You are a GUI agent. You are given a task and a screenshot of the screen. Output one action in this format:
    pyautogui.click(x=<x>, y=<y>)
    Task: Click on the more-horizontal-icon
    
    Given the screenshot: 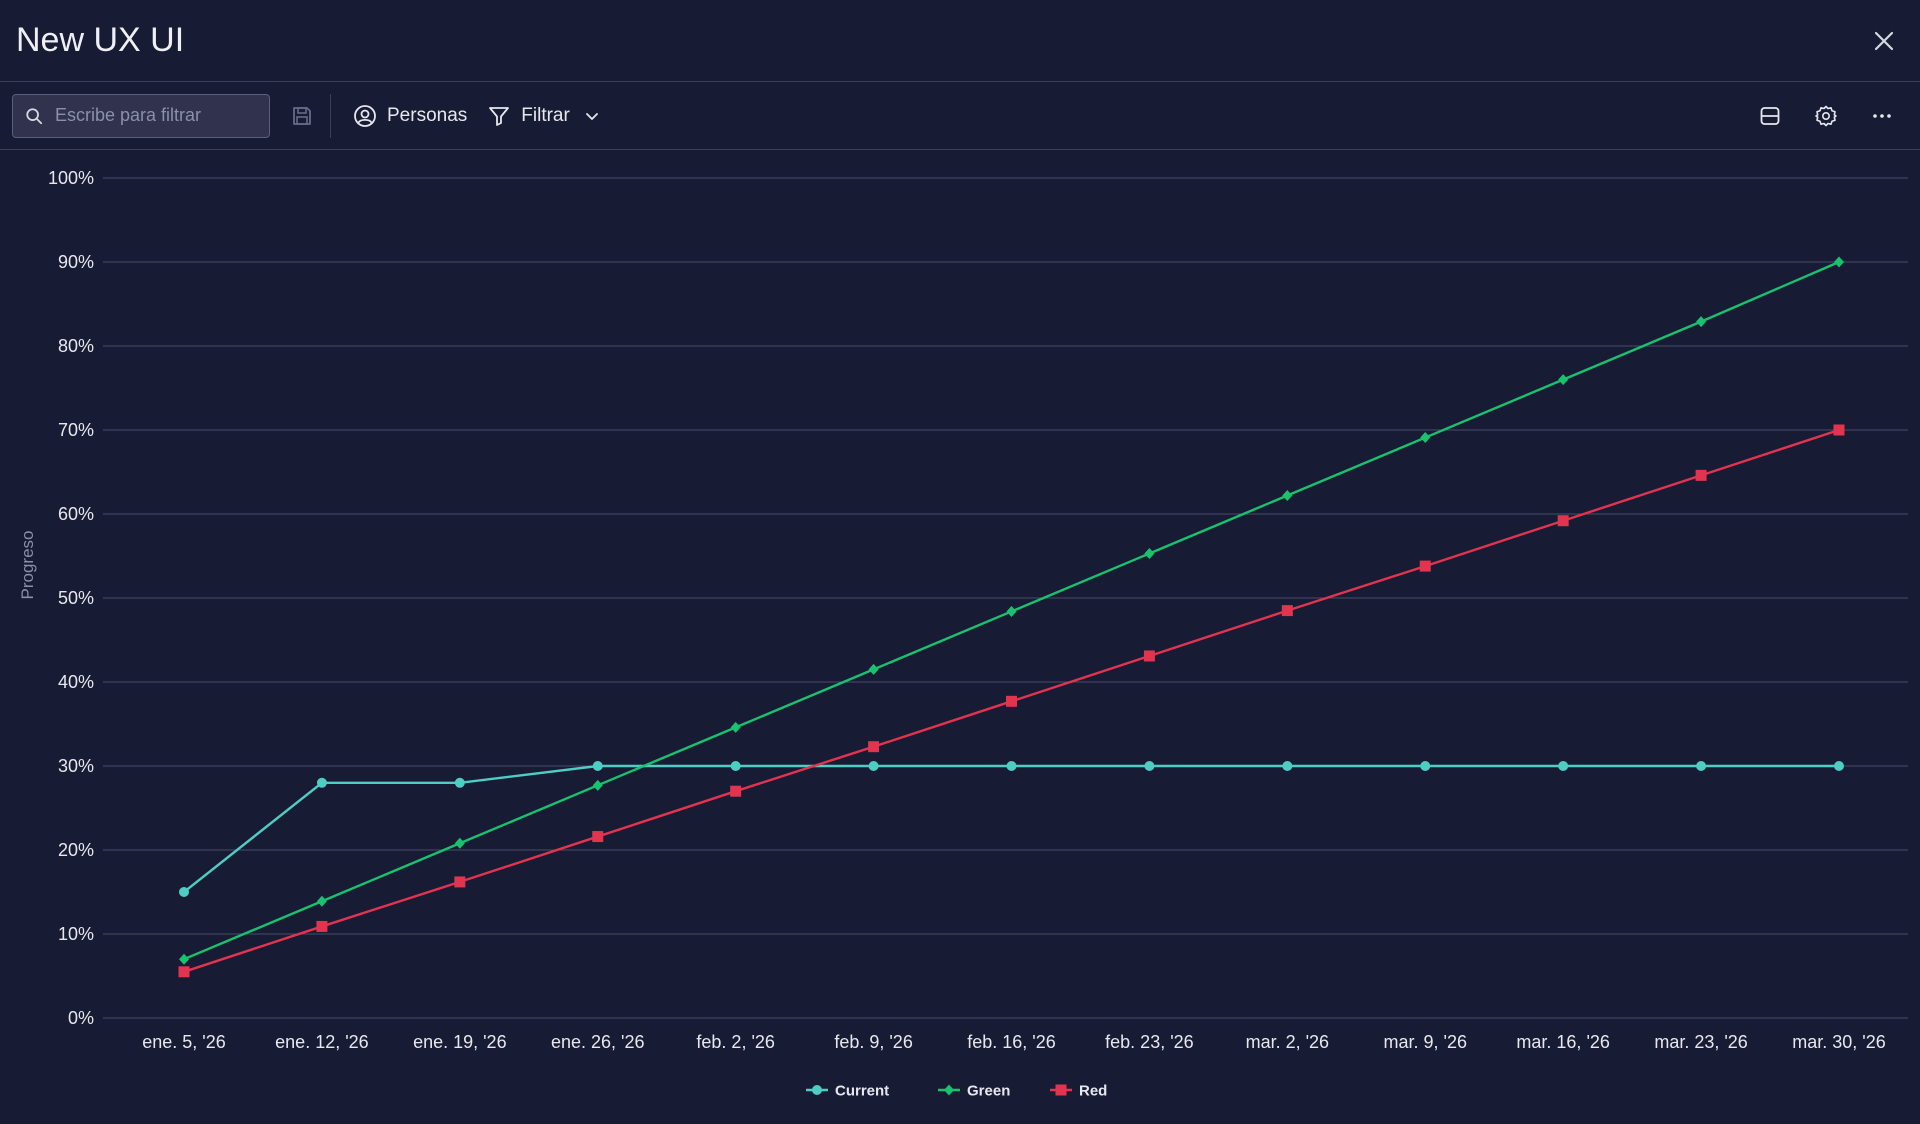 What is the action you would take?
    pyautogui.click(x=1882, y=115)
    